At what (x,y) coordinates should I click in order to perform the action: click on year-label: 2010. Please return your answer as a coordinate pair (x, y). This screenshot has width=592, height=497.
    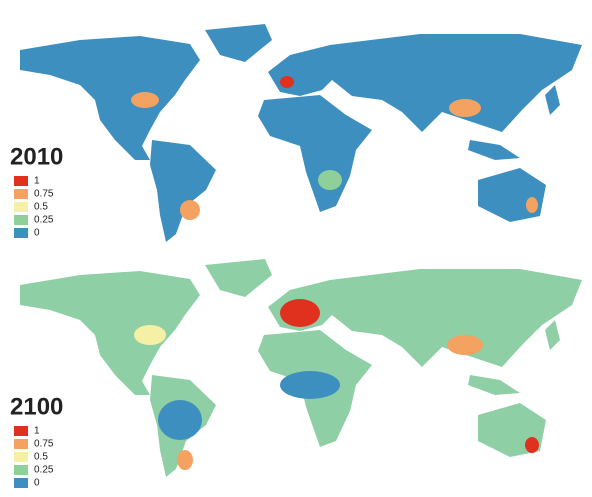
    Looking at the image, I should click on (36, 156).